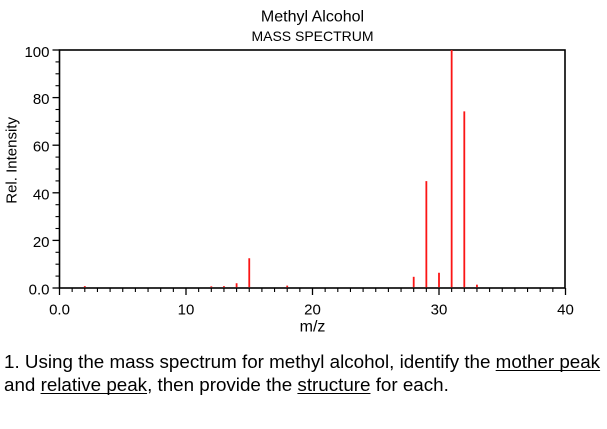  Describe the element at coordinates (312, 36) in the screenshot. I see `svg-text: MASS SPECTRUM` at that location.